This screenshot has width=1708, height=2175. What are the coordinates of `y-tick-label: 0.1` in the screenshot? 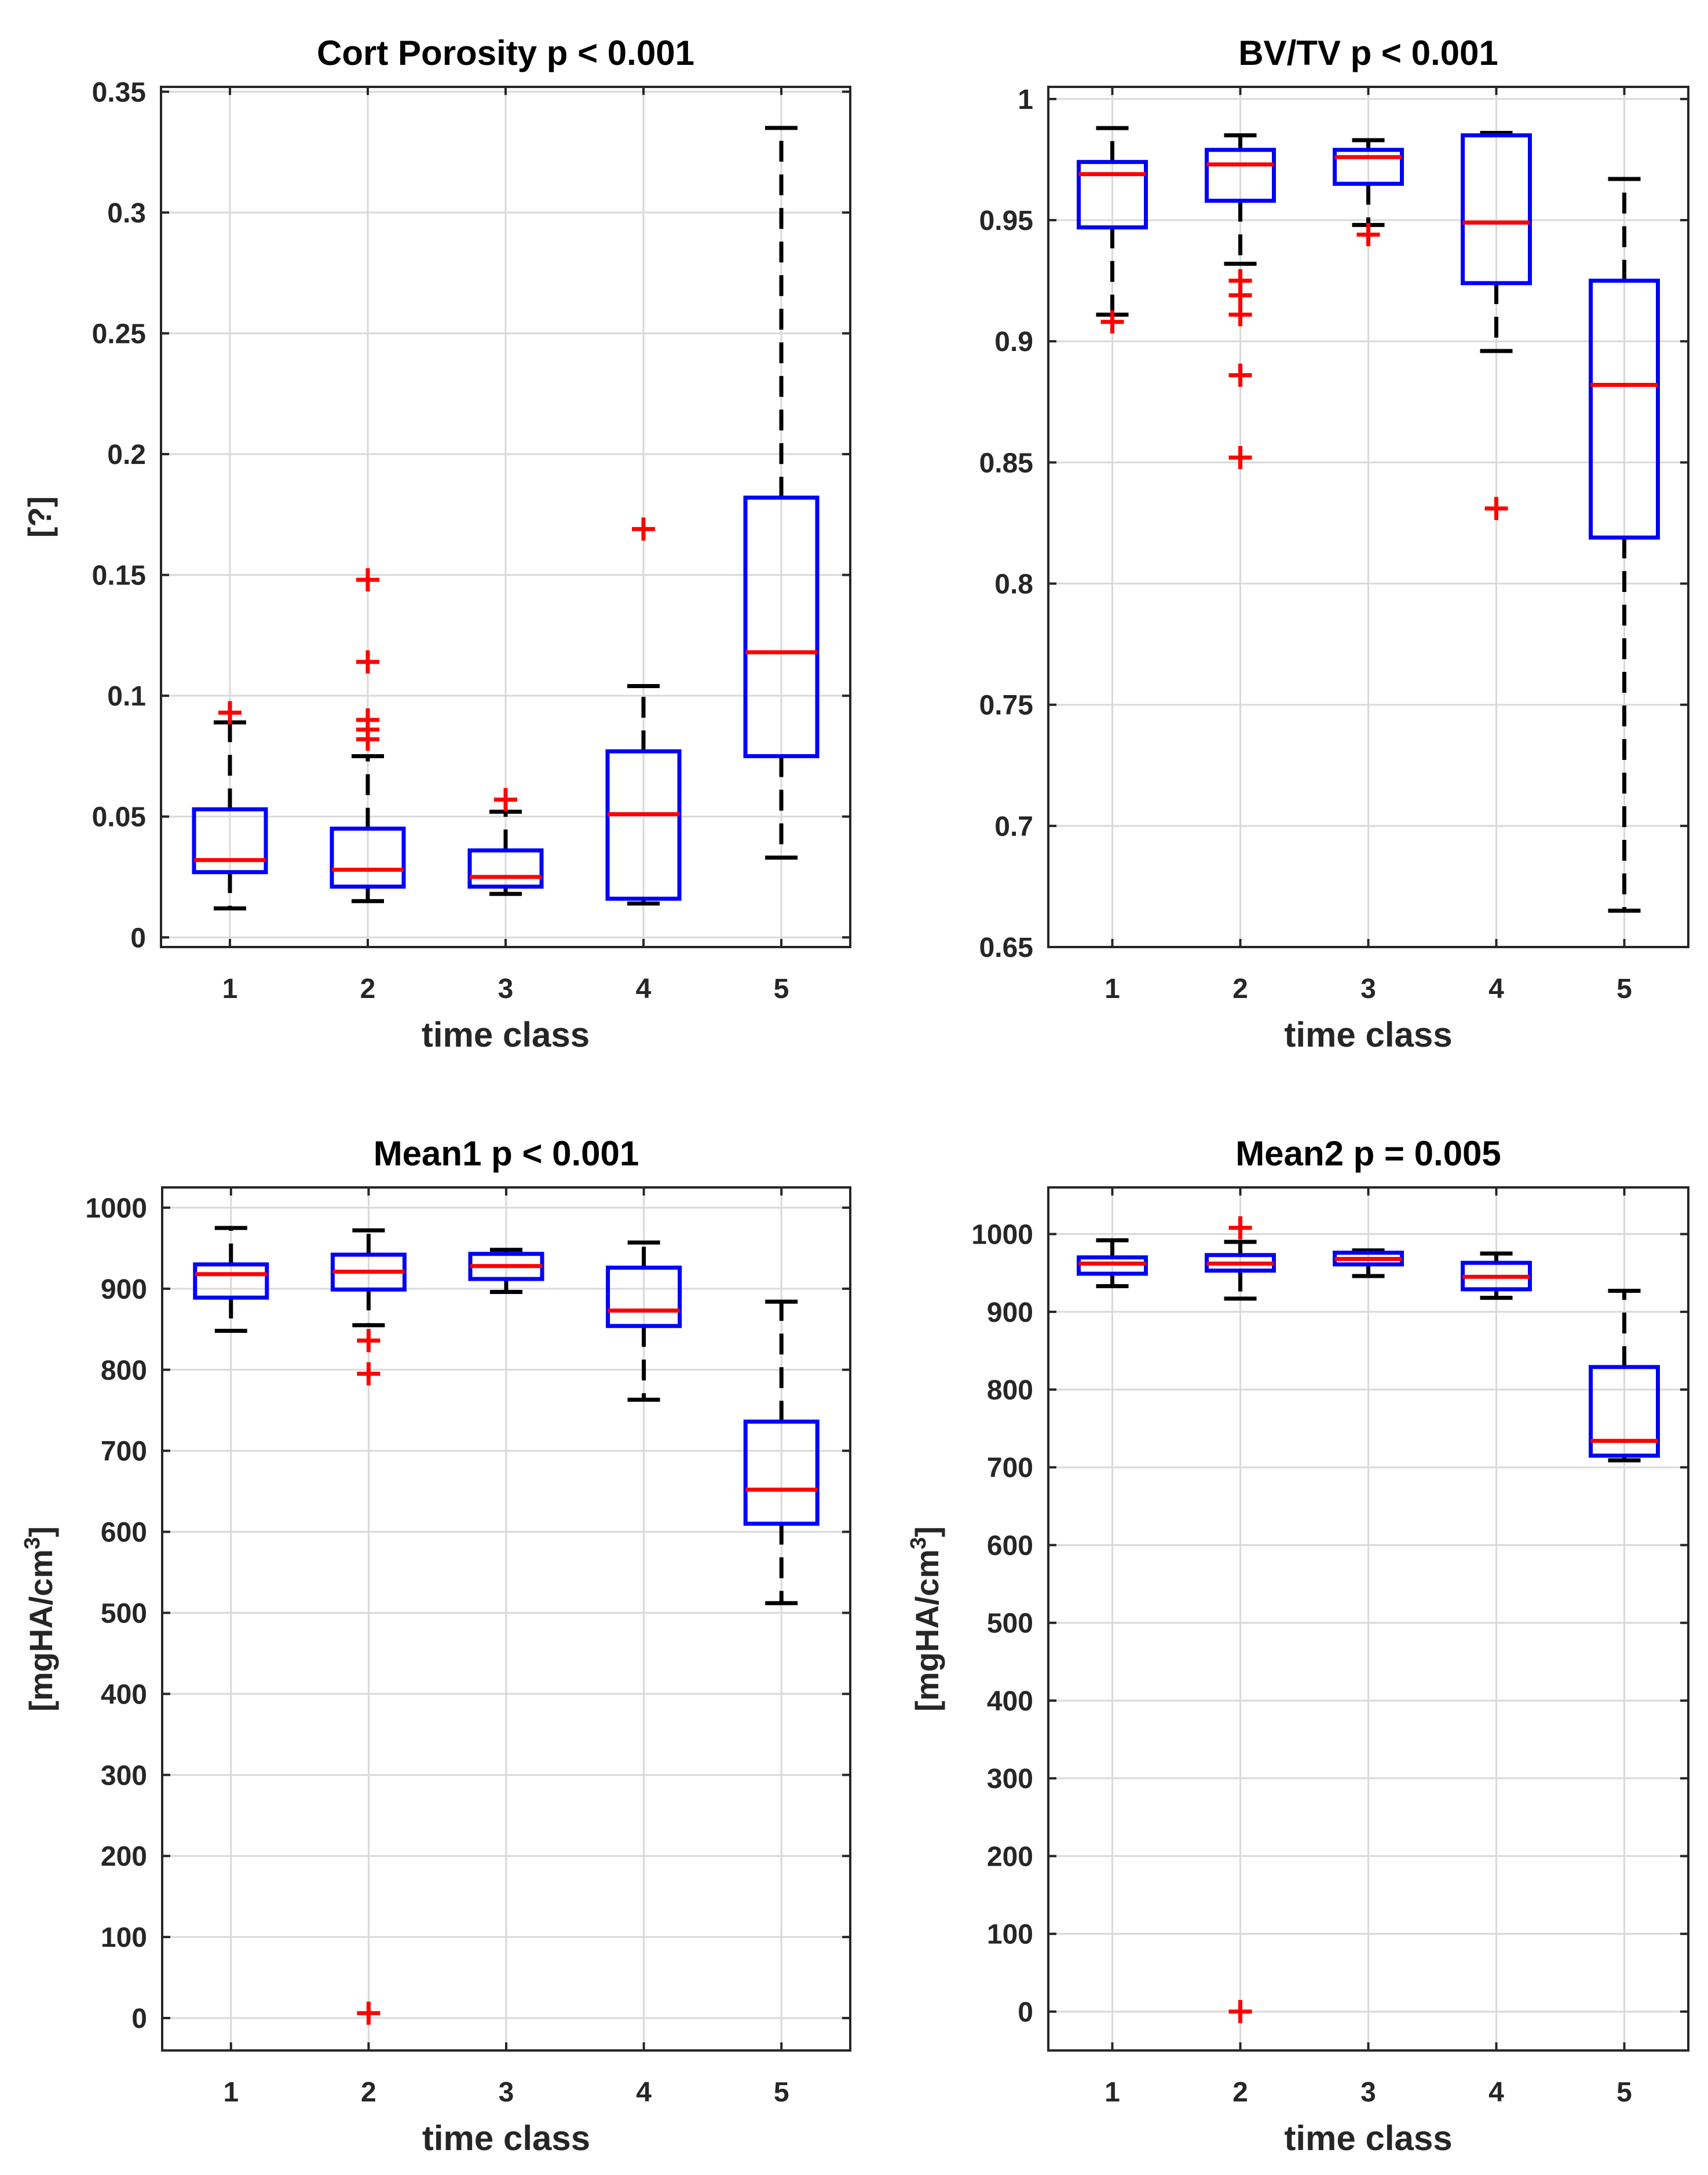 It's located at (127, 697).